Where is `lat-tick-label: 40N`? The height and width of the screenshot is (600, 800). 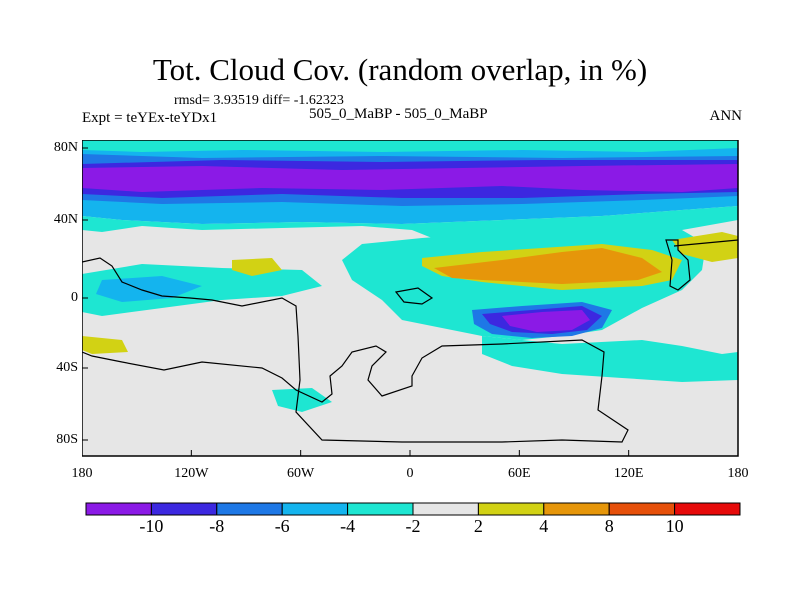
lat-tick-label: 40N is located at coordinates (65, 219).